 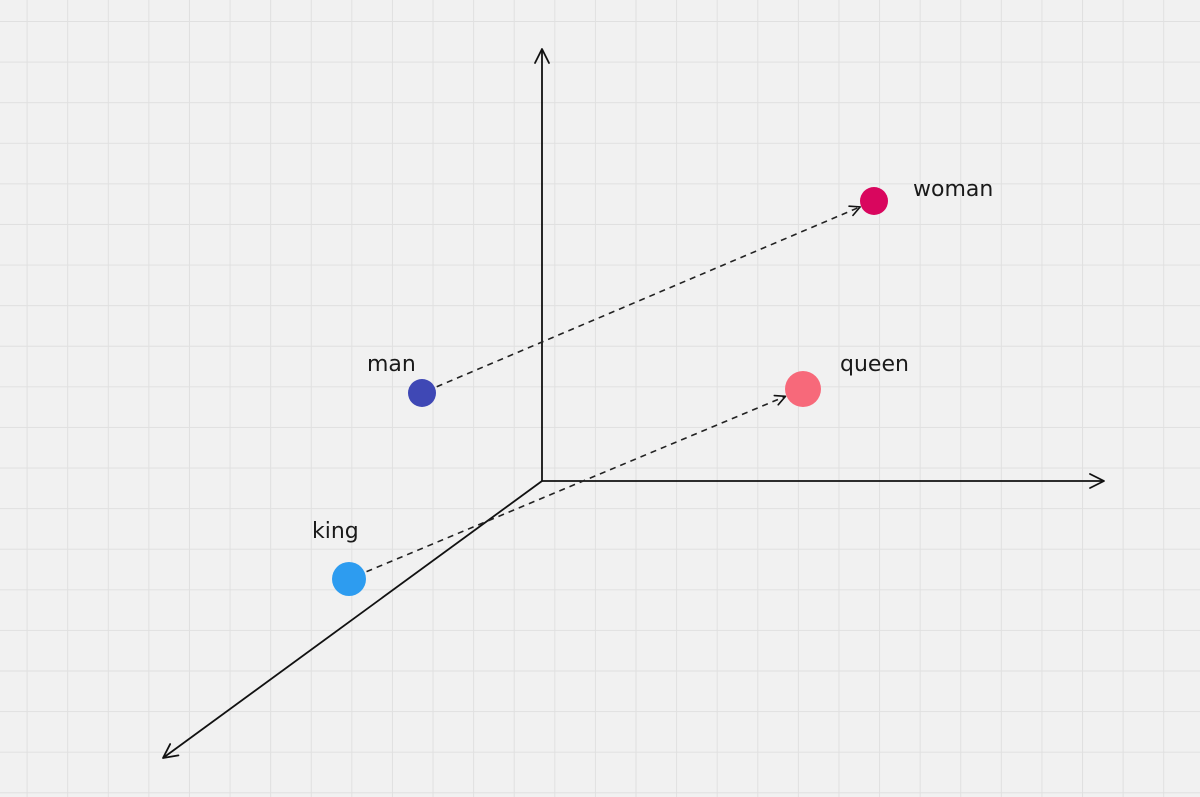 I want to click on label-queen: queen, so click(x=874, y=364).